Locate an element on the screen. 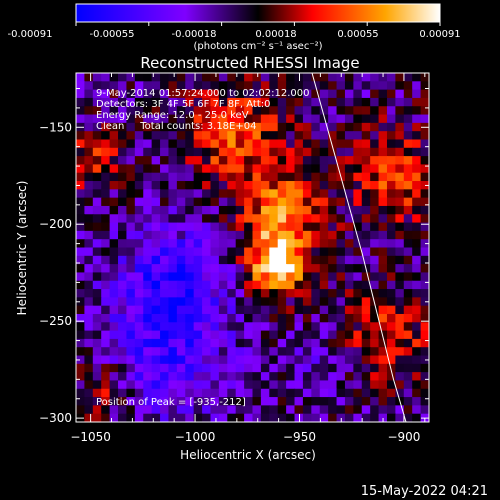 The image size is (500, 500). x-tick-label: −1000 is located at coordinates (195, 437).